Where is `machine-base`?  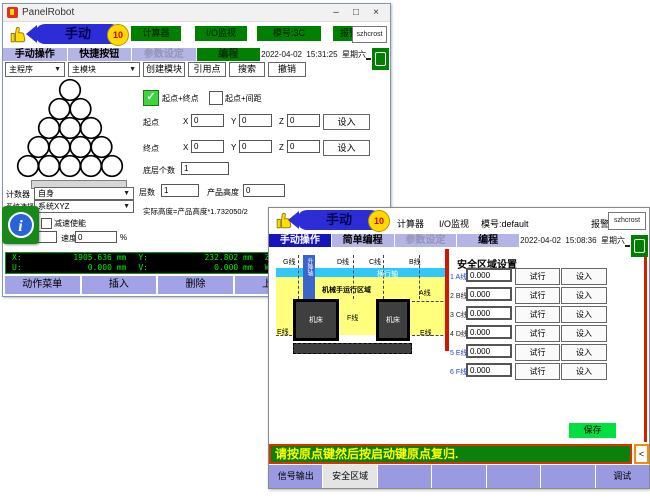
machine-base is located at coordinates (352, 348).